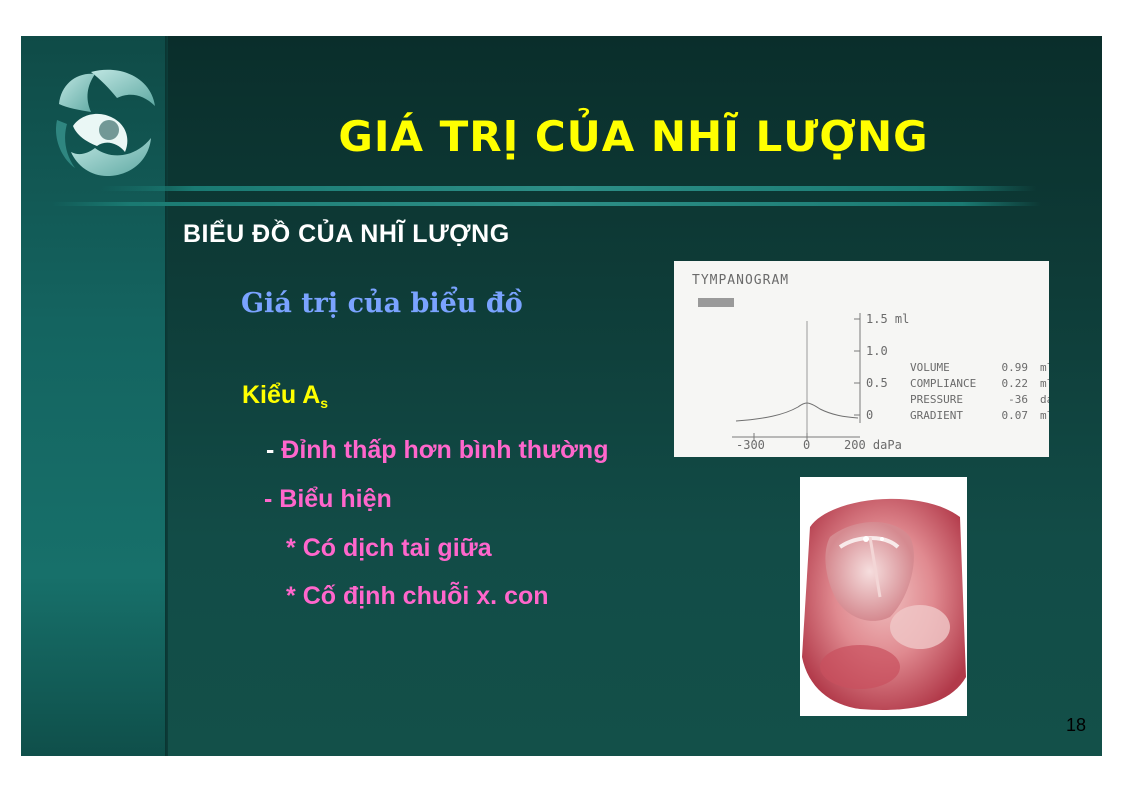 This screenshot has width=1123, height=793. What do you see at coordinates (888, 319) in the screenshot?
I see `y-label-1: 1.5 ml` at bounding box center [888, 319].